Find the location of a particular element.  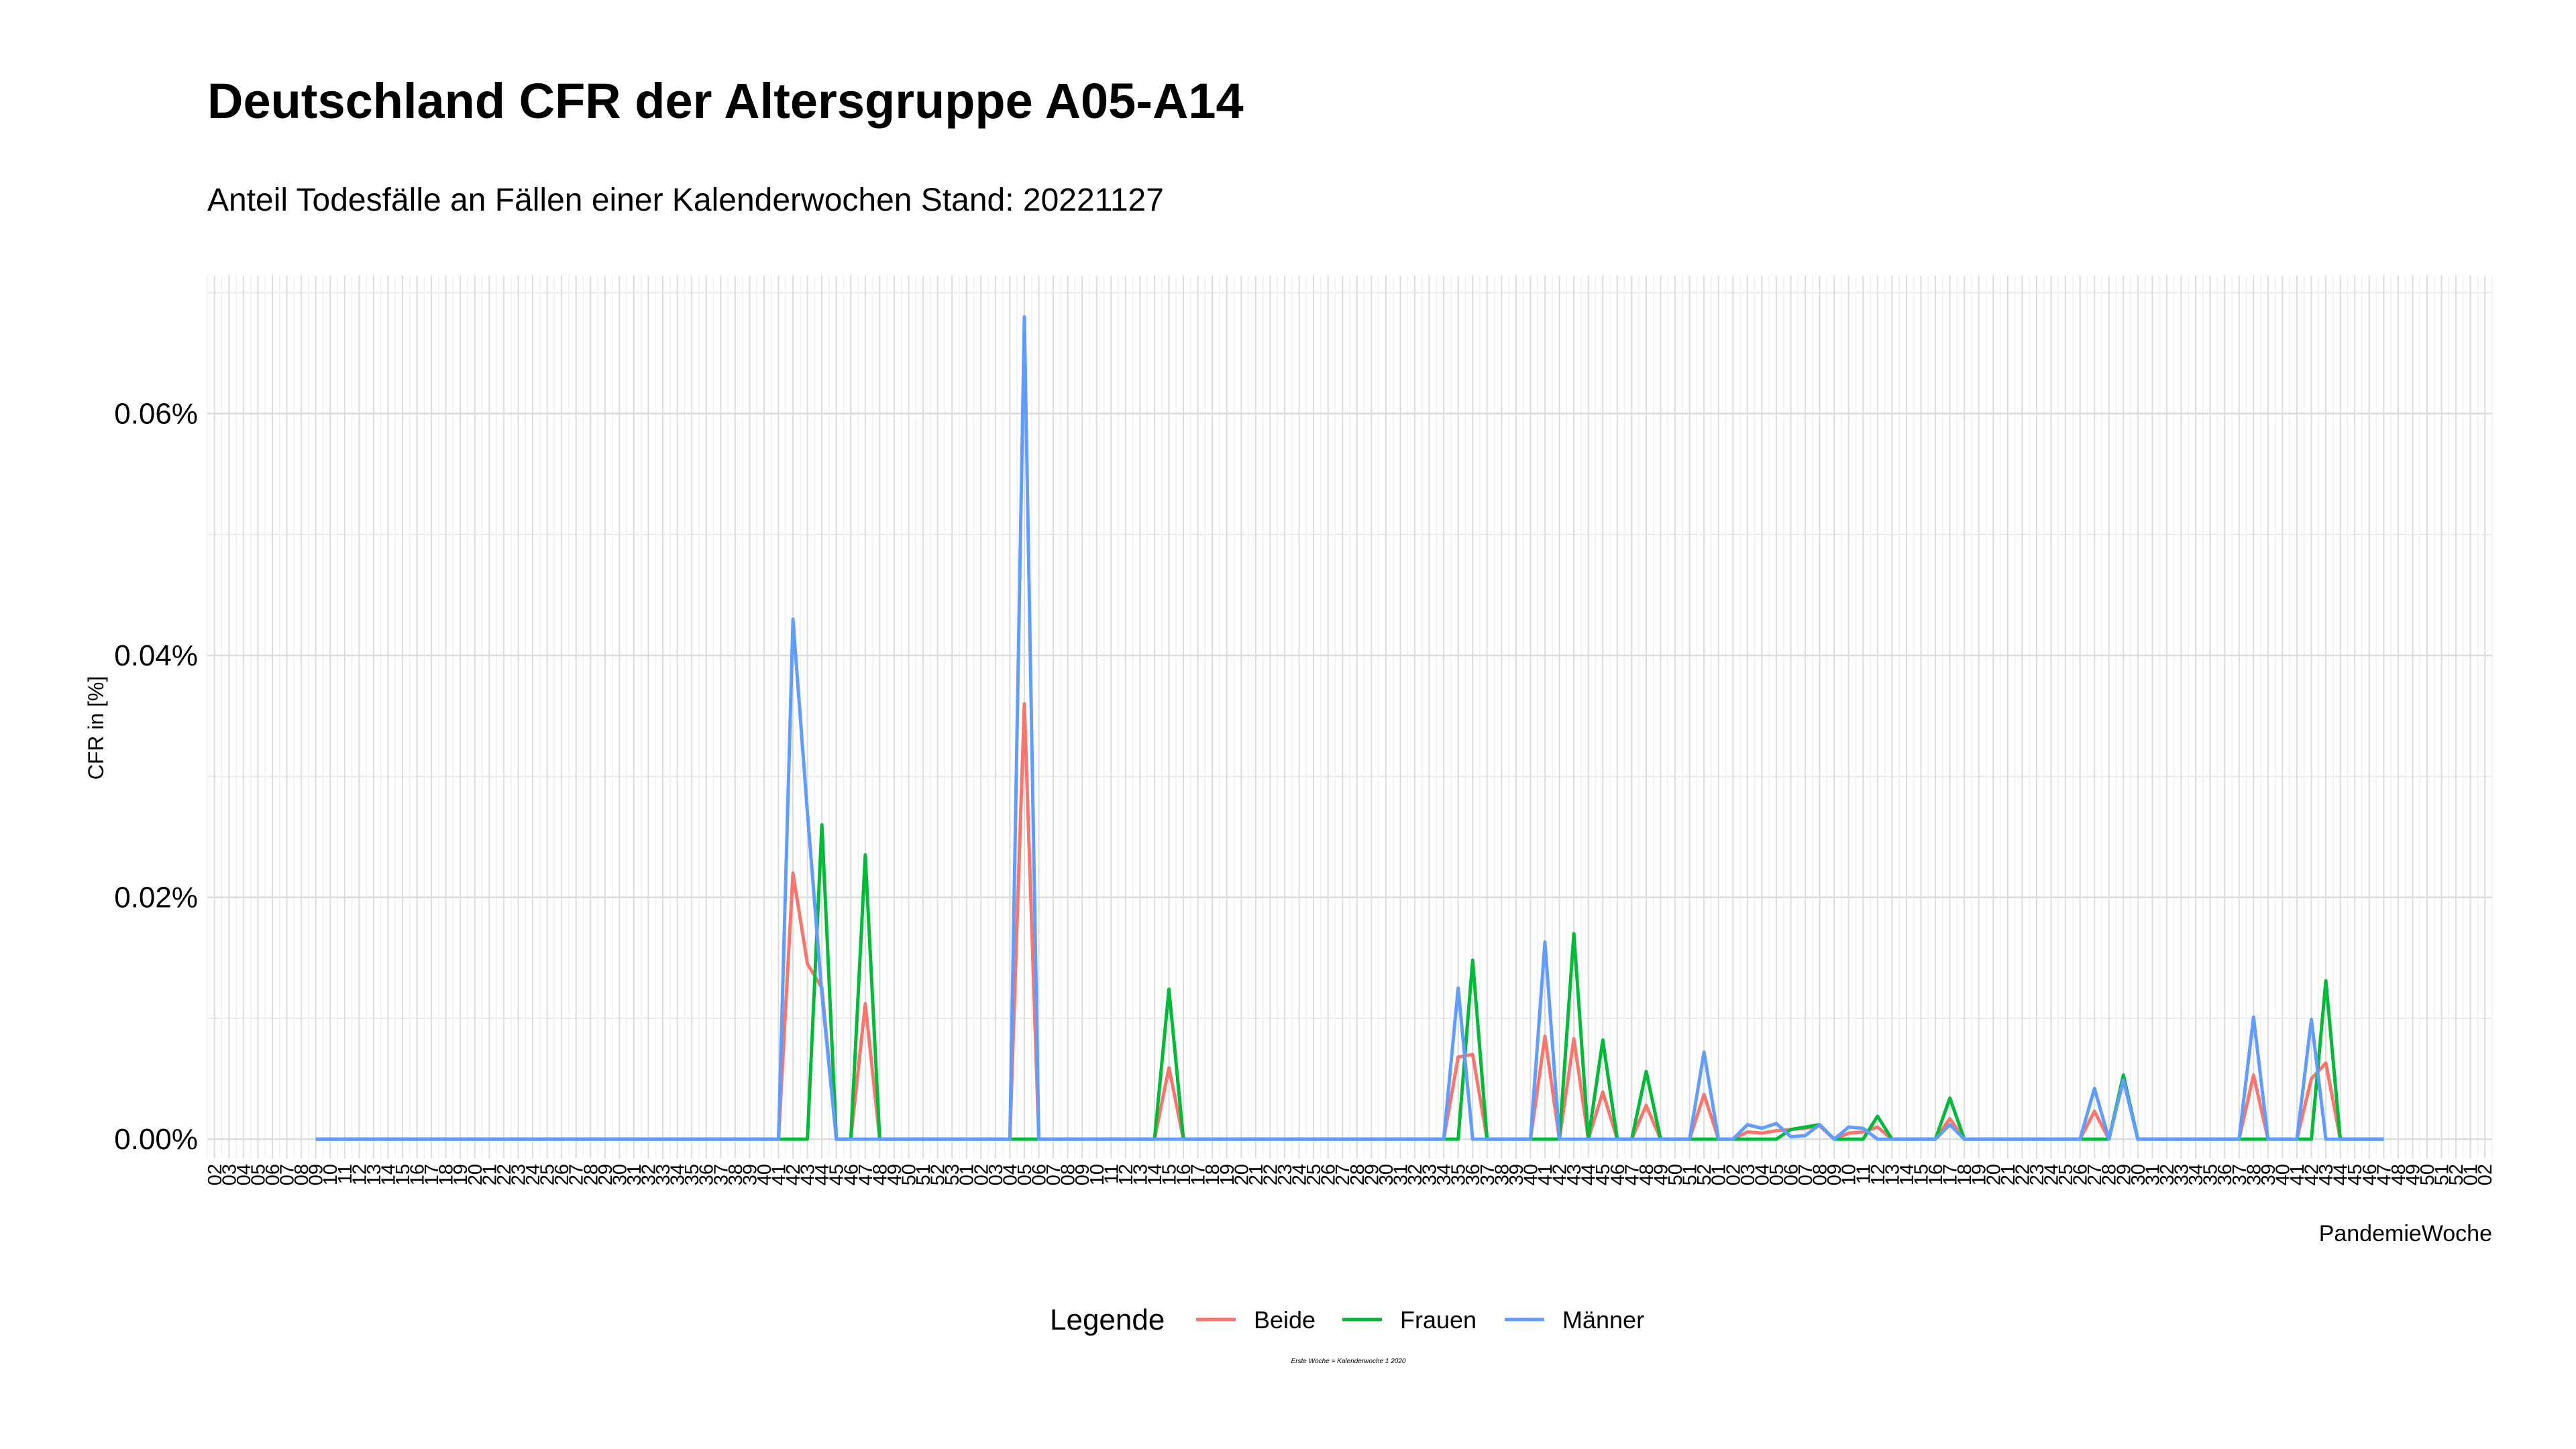

x-tick-label: 19 is located at coordinates (461, 1174).